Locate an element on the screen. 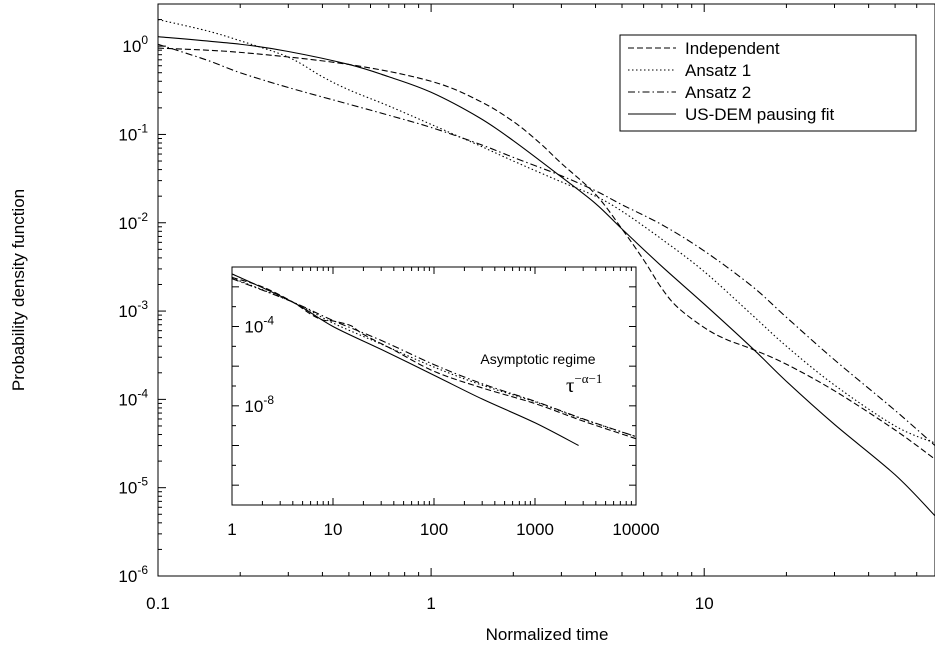 The height and width of the screenshot is (646, 935). legend-entry: Ansatz 1 is located at coordinates (689, 70).